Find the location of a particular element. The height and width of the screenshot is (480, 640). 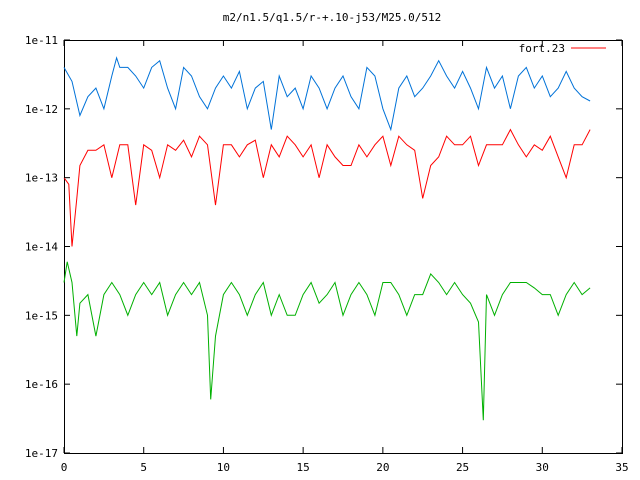

x-tick-label: 30 is located at coordinates (542, 467).